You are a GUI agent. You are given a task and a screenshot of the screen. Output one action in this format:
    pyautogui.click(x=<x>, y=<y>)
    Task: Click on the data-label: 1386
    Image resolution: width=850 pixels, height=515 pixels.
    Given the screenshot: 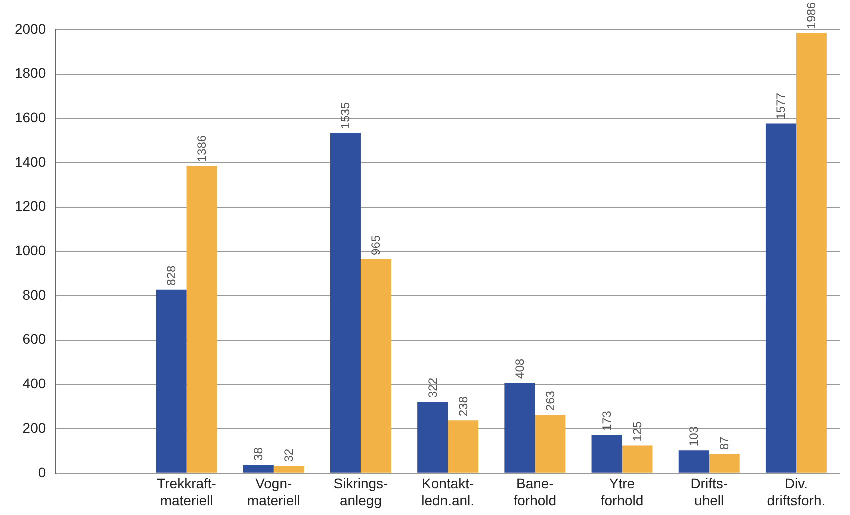 What is the action you would take?
    pyautogui.click(x=202, y=148)
    